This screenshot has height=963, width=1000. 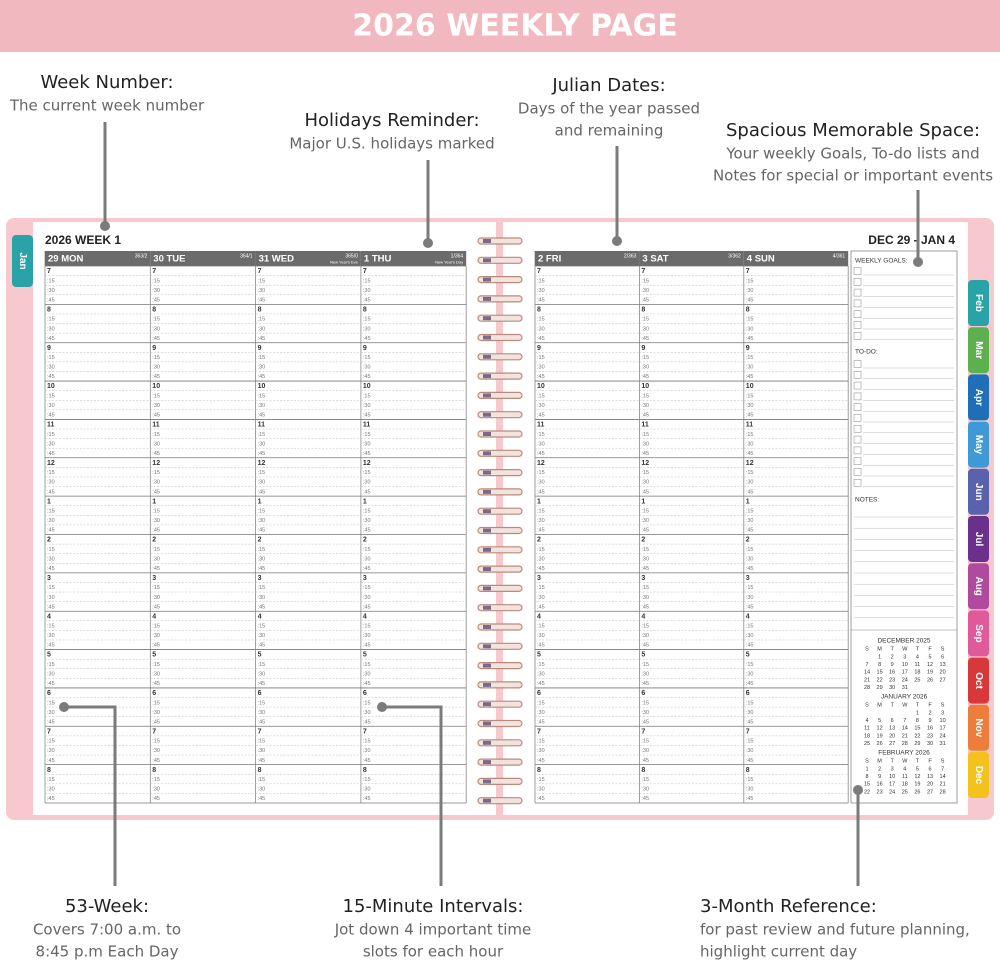 What do you see at coordinates (905, 761) in the screenshot?
I see `mini-cal-weekday: W` at bounding box center [905, 761].